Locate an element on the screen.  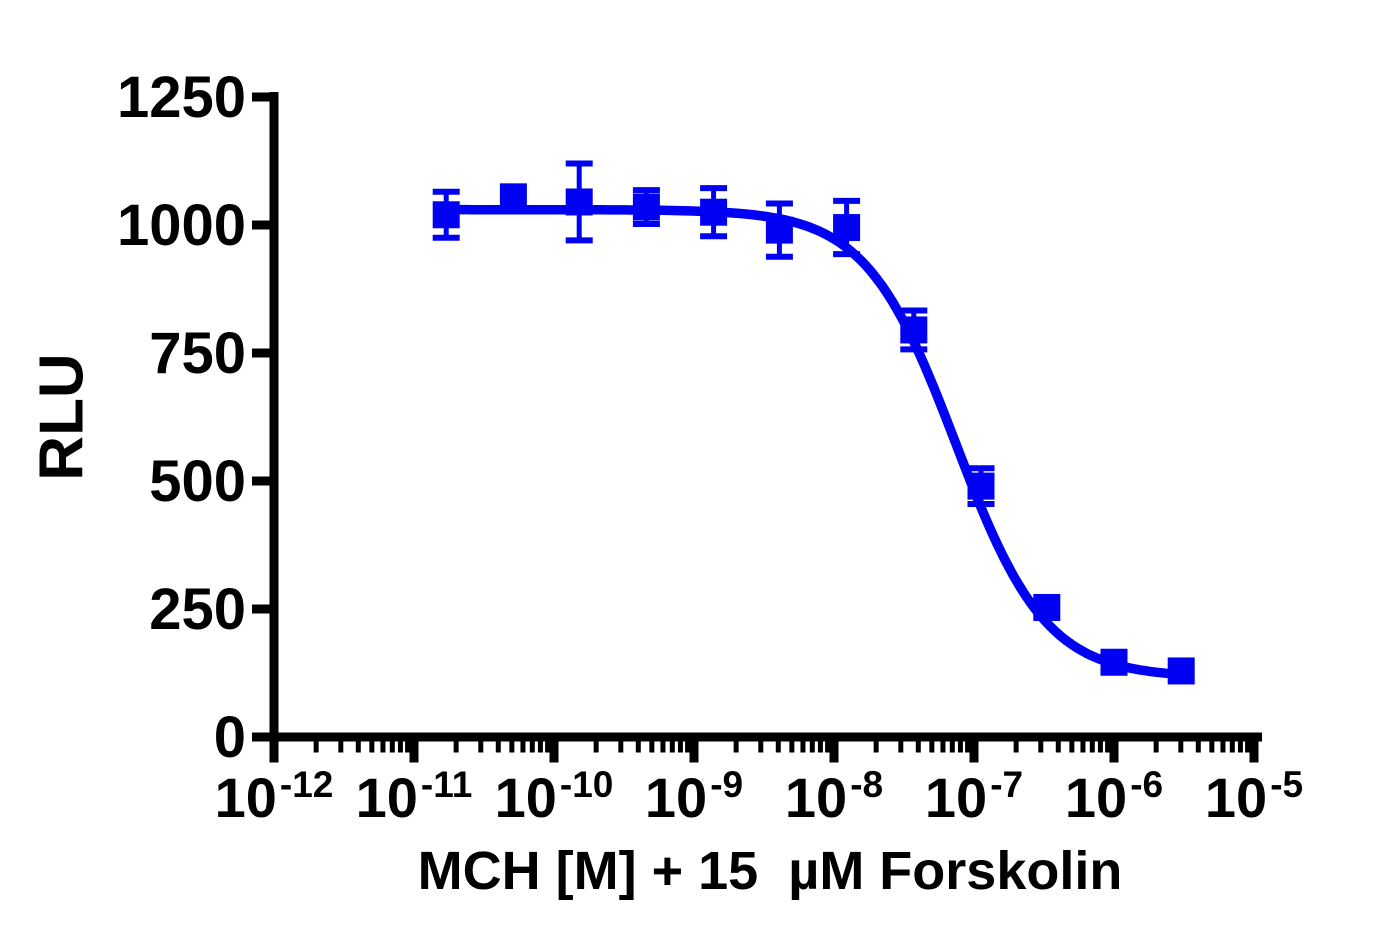
y-axis-title: RLU is located at coordinates (62, 417).